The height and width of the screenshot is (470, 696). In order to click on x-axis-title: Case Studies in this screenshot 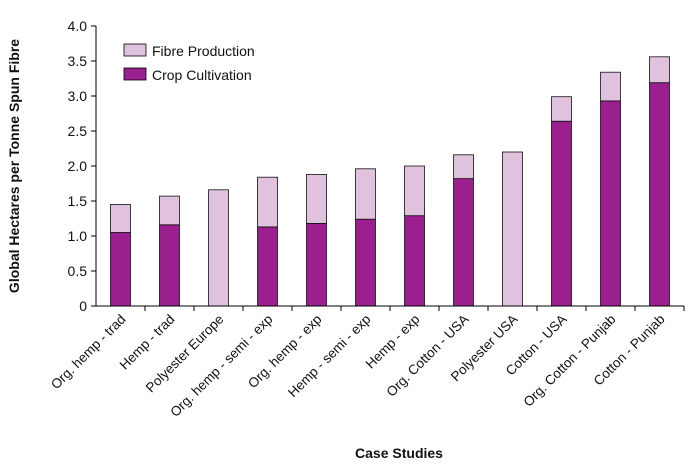, I will do `click(399, 453)`.